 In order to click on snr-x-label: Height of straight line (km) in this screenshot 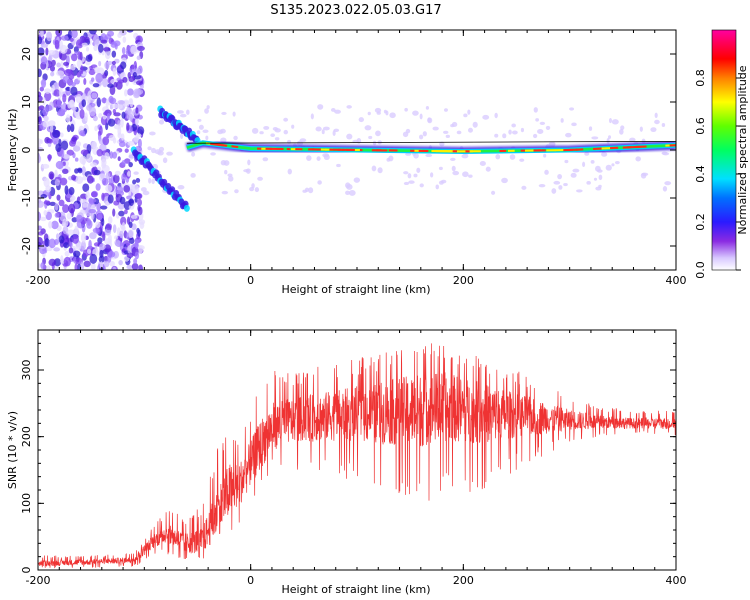, I will do `click(355, 589)`.